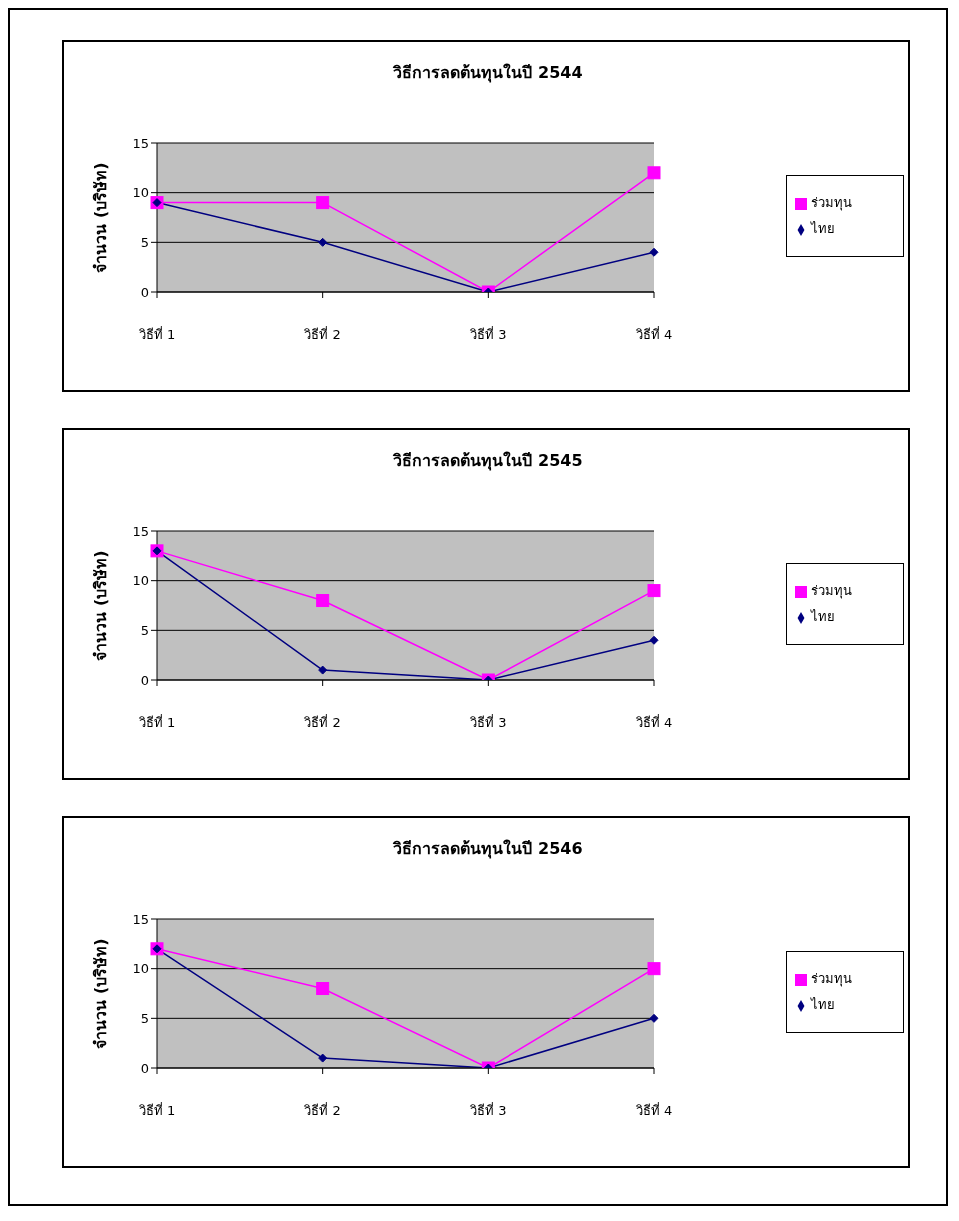 The width and height of the screenshot is (959, 1221). Describe the element at coordinates (488, 849) in the screenshot. I see `chart-title: วิธีการลดต้นทุนในปี 2546` at that location.